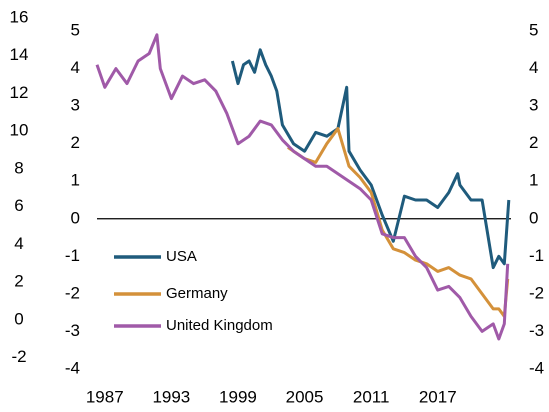  I want to click on y-tick-label: 0, so click(75, 217).